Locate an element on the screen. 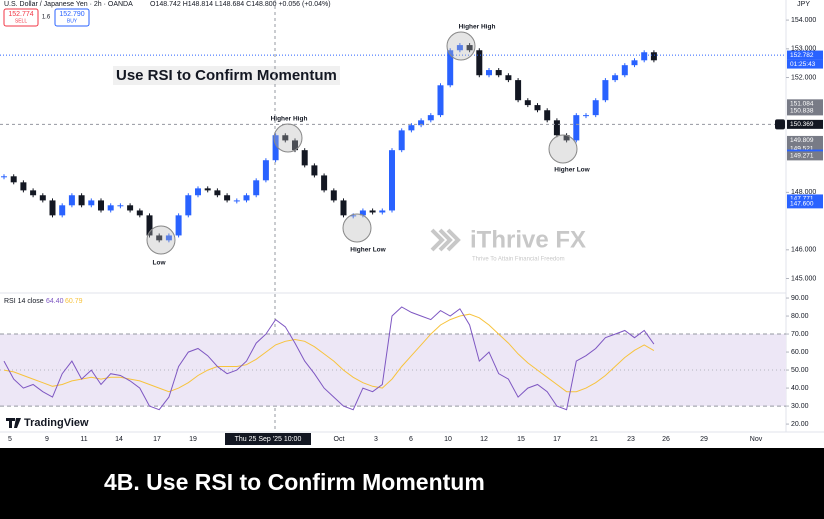 The image size is (824, 519). y-tick-label: 60.00 is located at coordinates (800, 352).